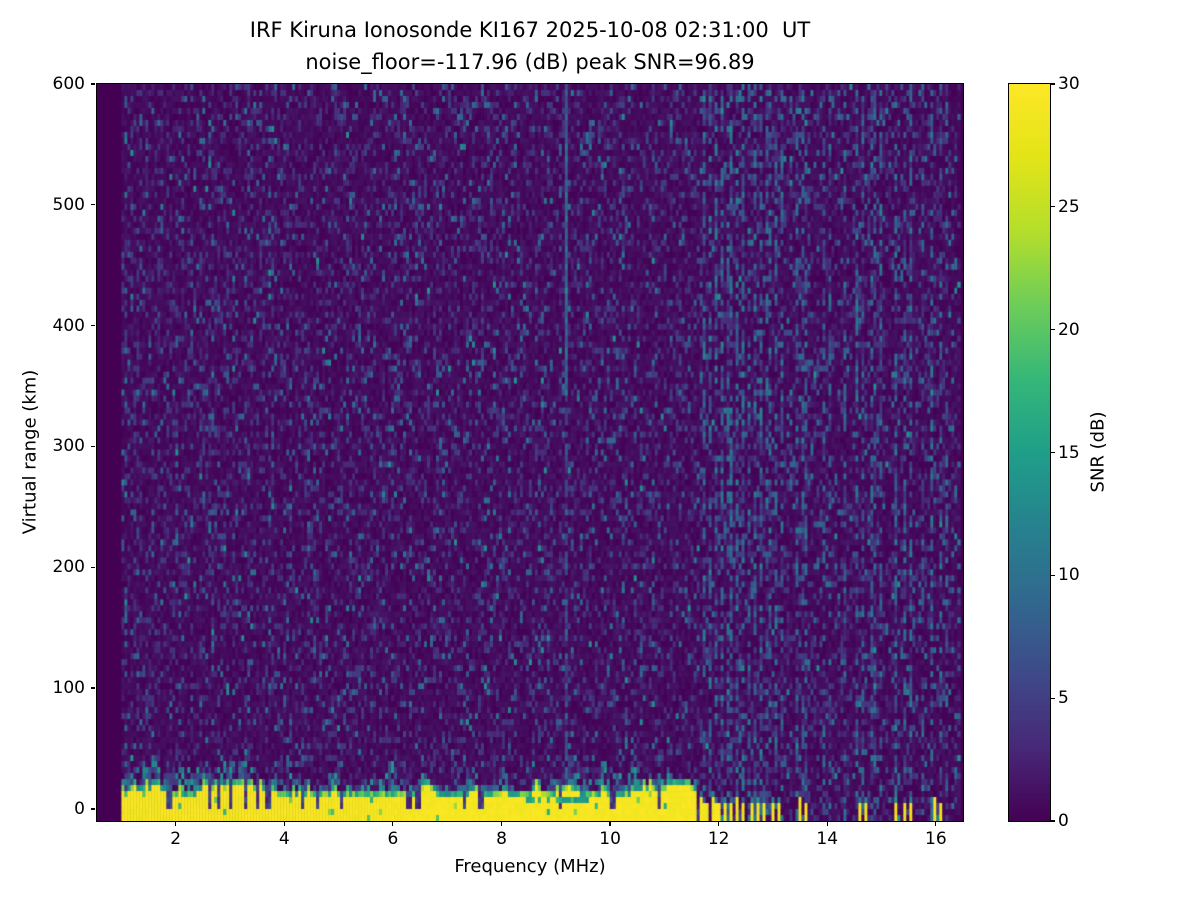 The width and height of the screenshot is (1200, 900). What do you see at coordinates (68, 204) in the screenshot?
I see `y-tick-label: 500` at bounding box center [68, 204].